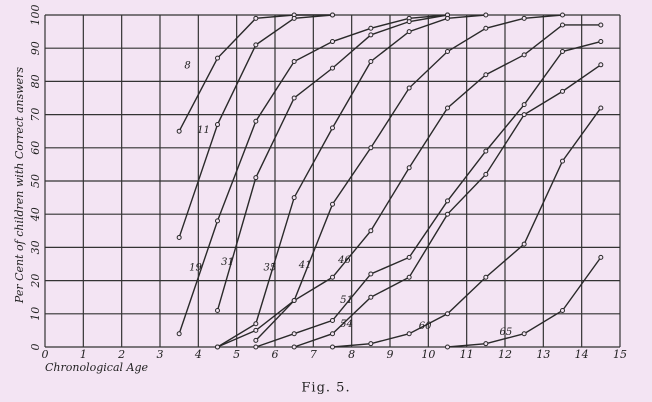 Image resolution: width=652 pixels, height=402 pixels. I want to click on y-tick-label: 0, so click(35, 347).